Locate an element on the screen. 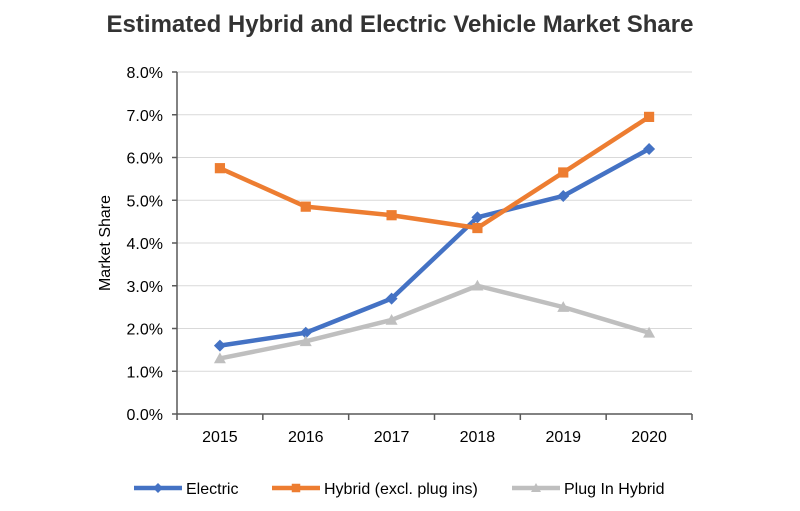 The image size is (800, 511). x-tick-label: 2017 is located at coordinates (392, 437).